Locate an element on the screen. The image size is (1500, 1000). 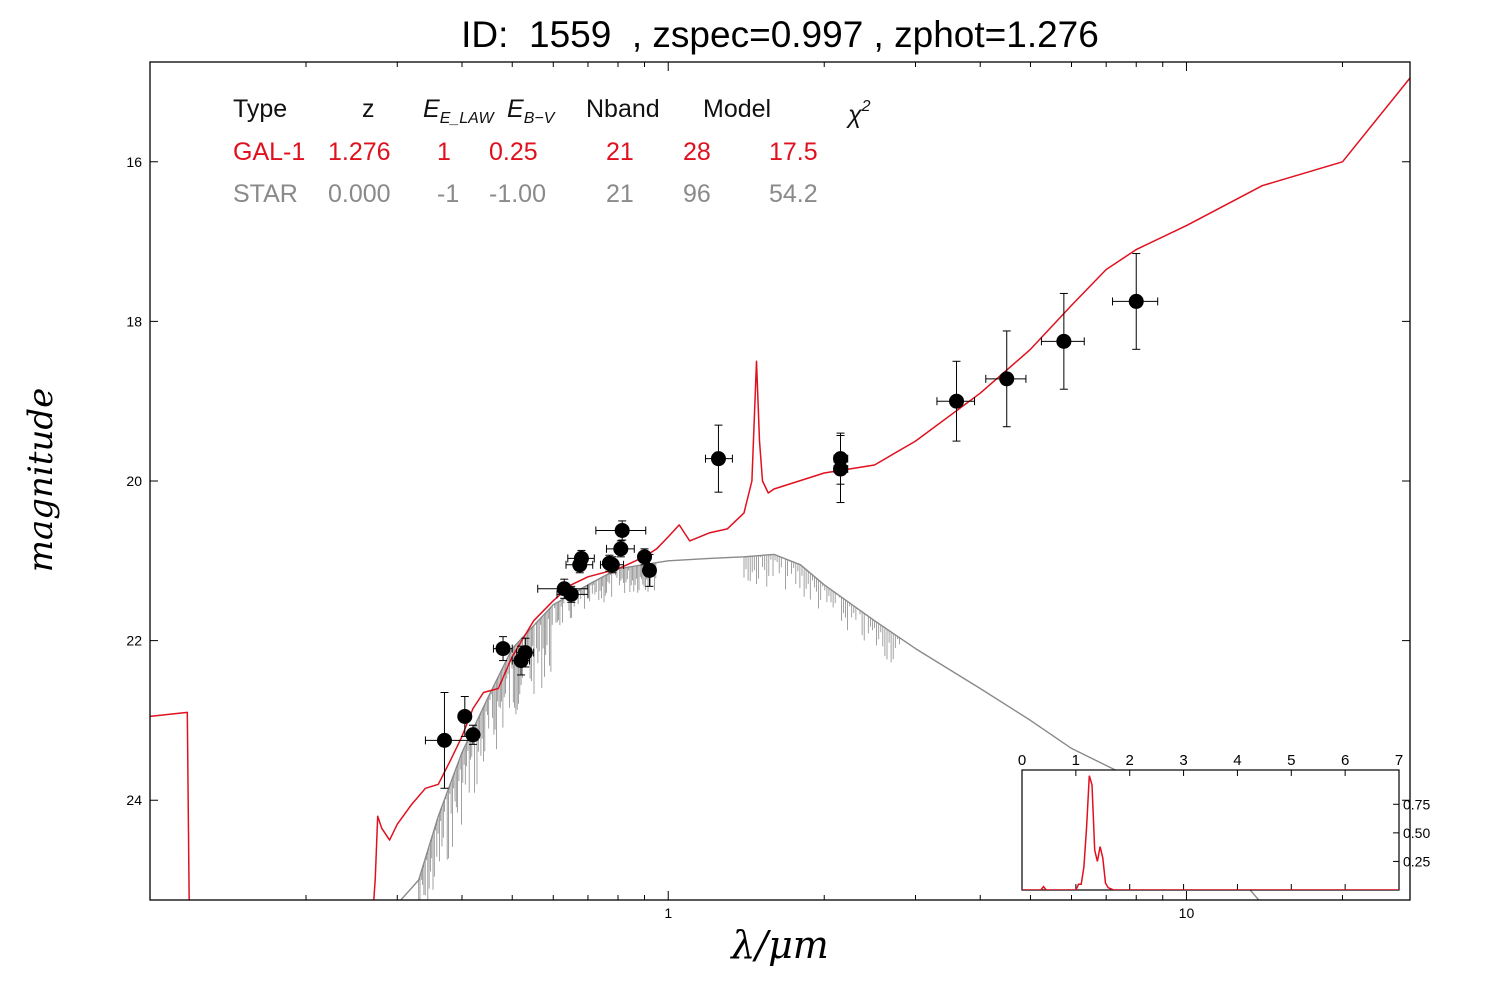
redshift-pdf-inset: 0 1 2 3 4 5 6 7 0.25 0.50 0.75 is located at coordinates (1224, 821).